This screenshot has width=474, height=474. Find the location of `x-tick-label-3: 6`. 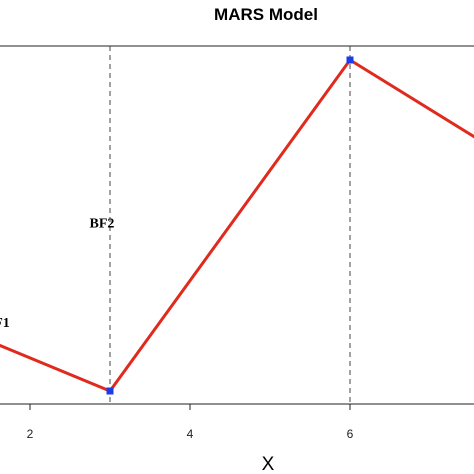

x-tick-label-3: 6 is located at coordinates (350, 434).